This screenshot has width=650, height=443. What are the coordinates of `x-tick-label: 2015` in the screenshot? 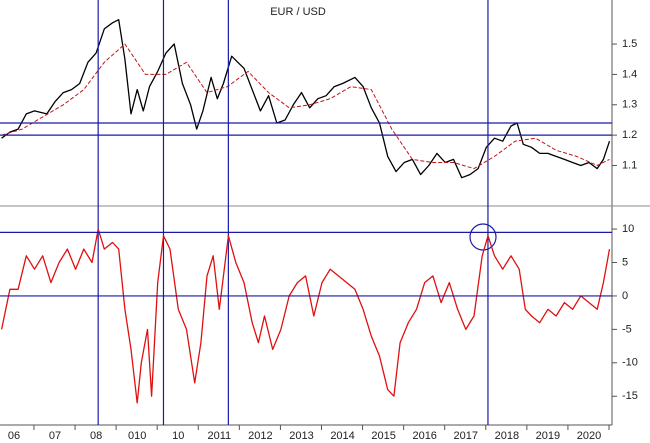 It's located at (383, 436).